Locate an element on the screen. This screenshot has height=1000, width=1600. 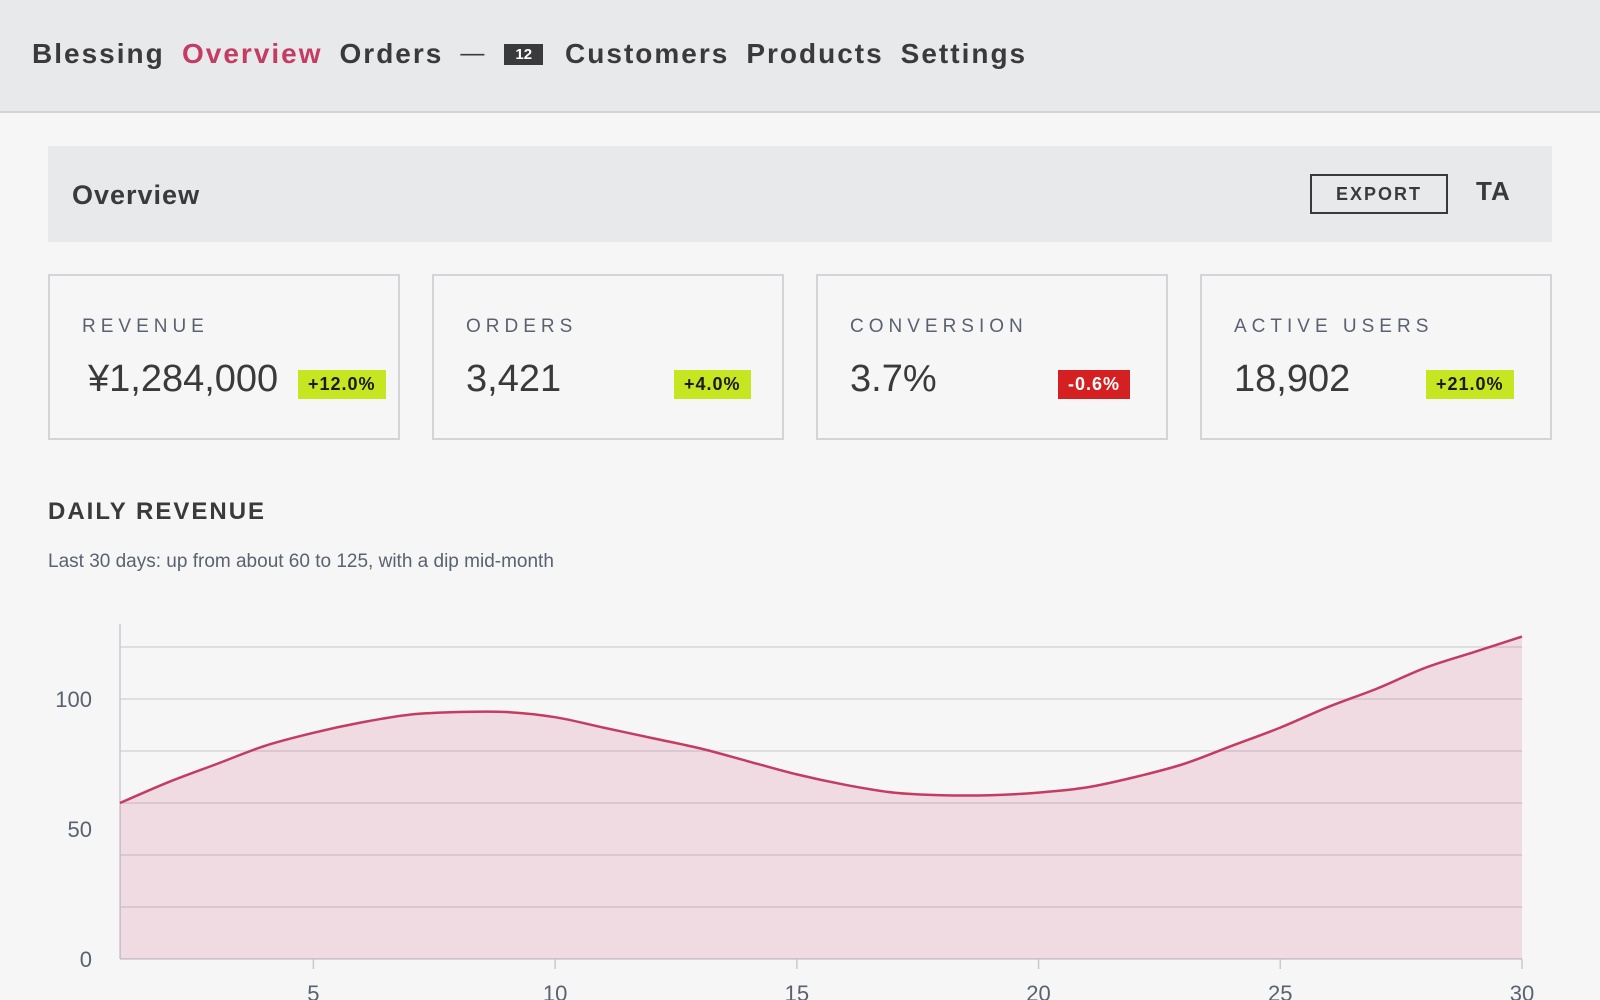
page-title: Overview is located at coordinates (136, 195).